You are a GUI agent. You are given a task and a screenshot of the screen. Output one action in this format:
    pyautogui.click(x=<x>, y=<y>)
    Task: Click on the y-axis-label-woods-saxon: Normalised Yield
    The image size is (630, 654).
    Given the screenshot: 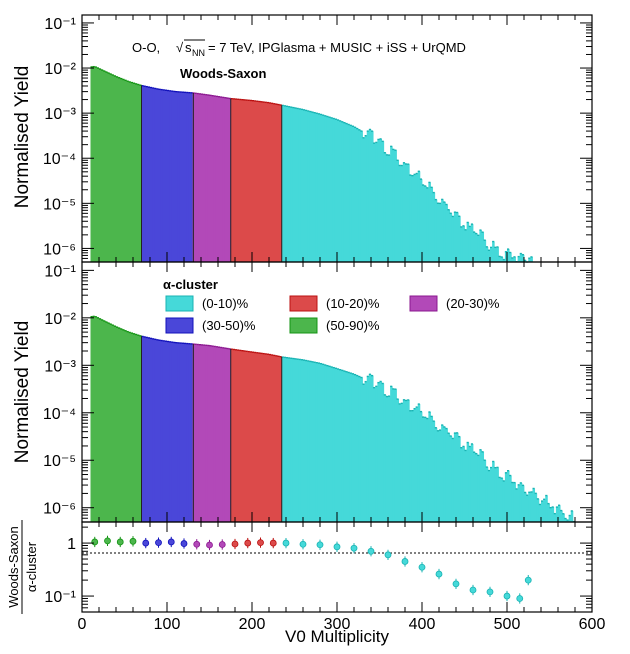 What is the action you would take?
    pyautogui.click(x=22, y=137)
    